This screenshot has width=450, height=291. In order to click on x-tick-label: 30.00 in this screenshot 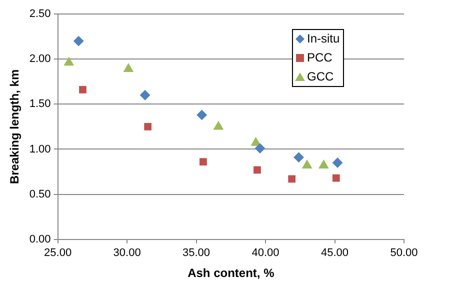, I will do `click(127, 253)`.